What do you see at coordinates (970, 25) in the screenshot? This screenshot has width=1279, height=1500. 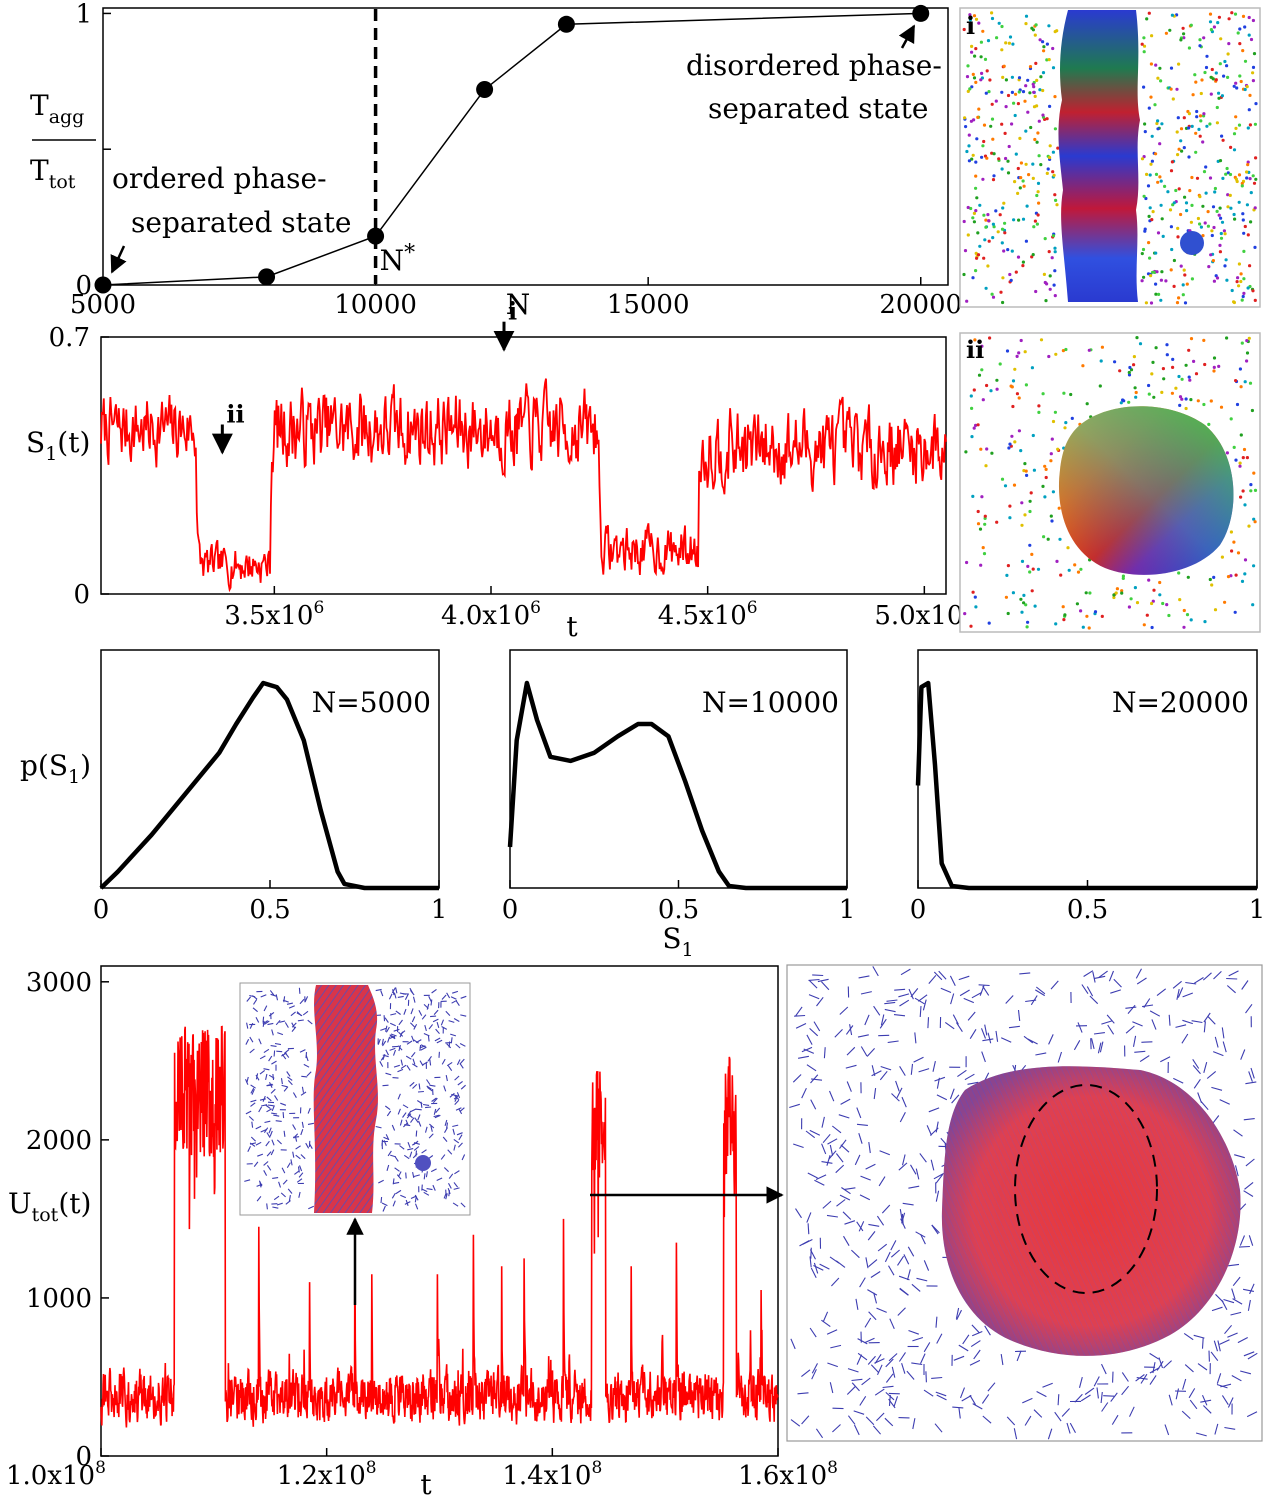 I see `snapshot-i-label: i` at bounding box center [970, 25].